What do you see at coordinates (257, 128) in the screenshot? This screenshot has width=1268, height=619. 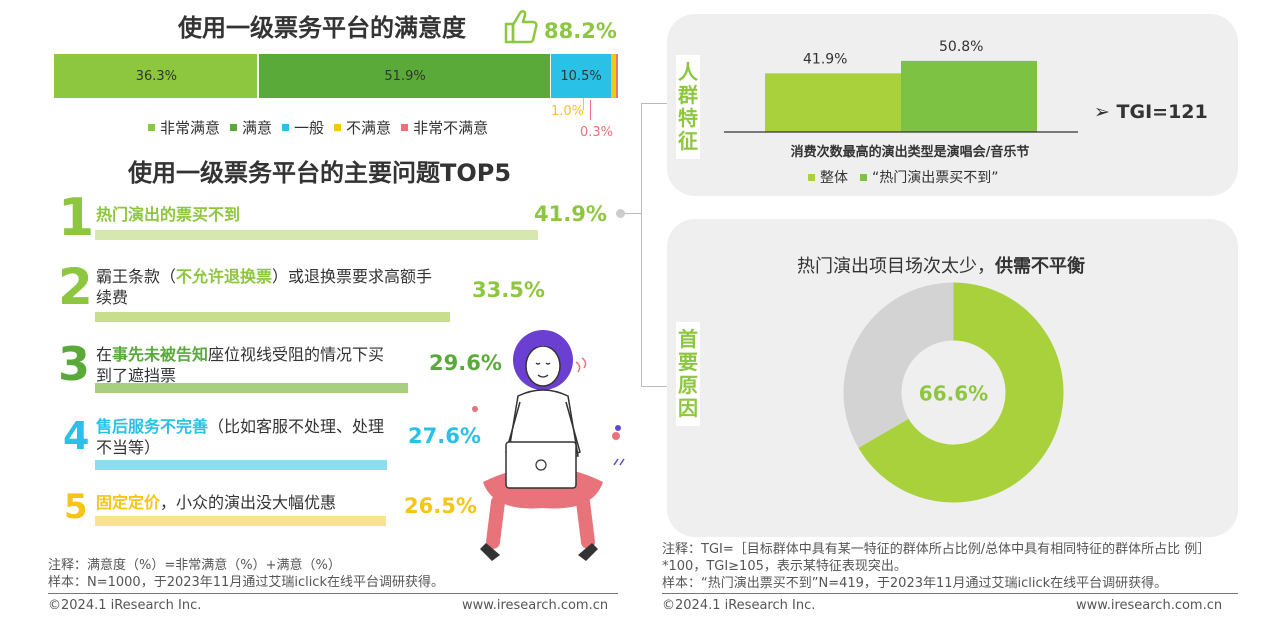 I see `legend-label: 满意` at bounding box center [257, 128].